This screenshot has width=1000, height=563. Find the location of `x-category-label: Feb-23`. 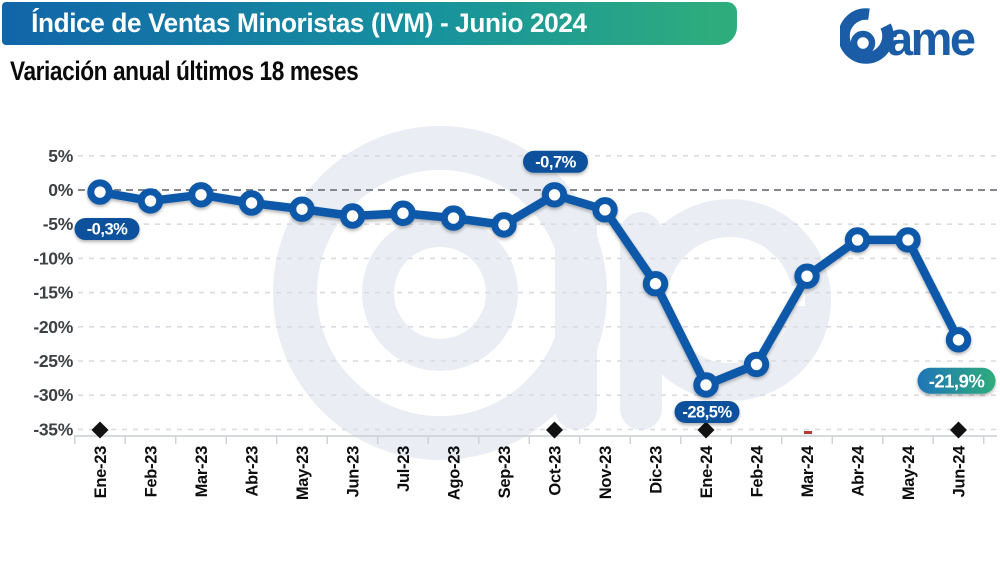

x-category-label: Feb-23 is located at coordinates (152, 472).